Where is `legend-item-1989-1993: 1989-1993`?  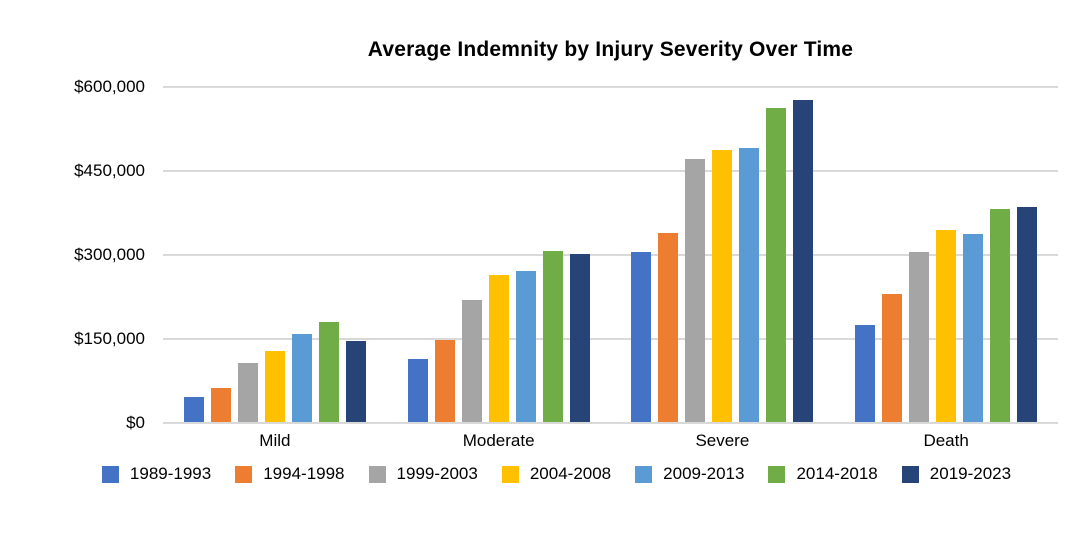 legend-item-1989-1993: 1989-1993 is located at coordinates (156, 474).